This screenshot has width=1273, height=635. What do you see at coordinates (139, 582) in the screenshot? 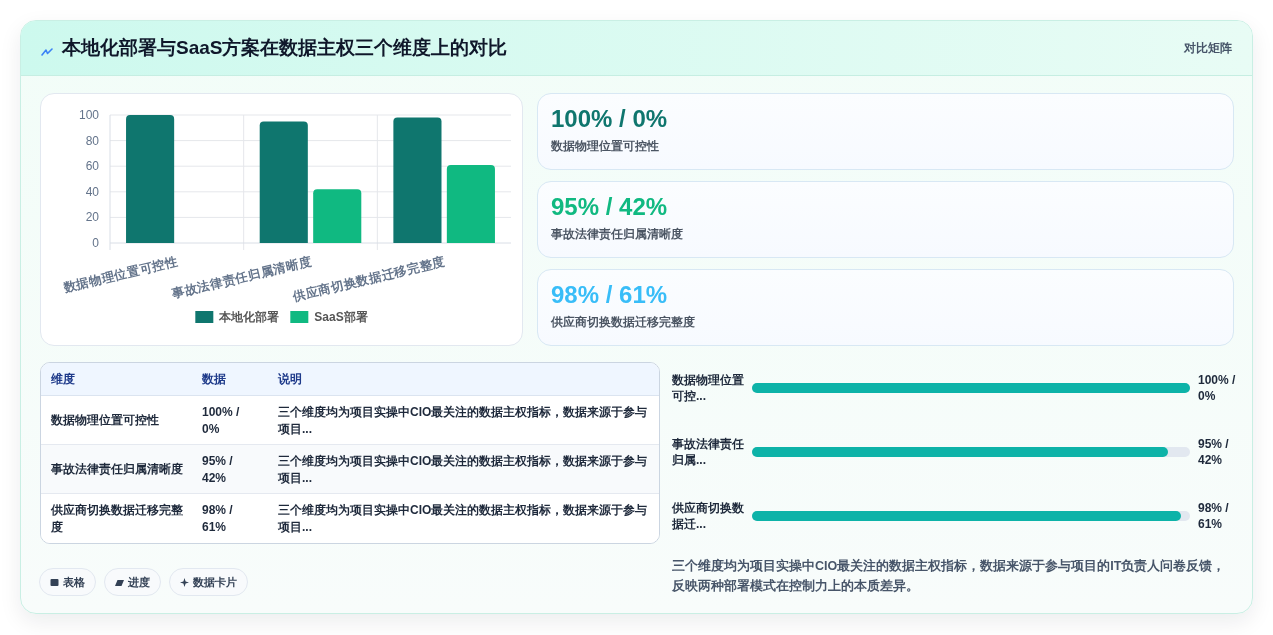
I see `text: 进度` at bounding box center [139, 582].